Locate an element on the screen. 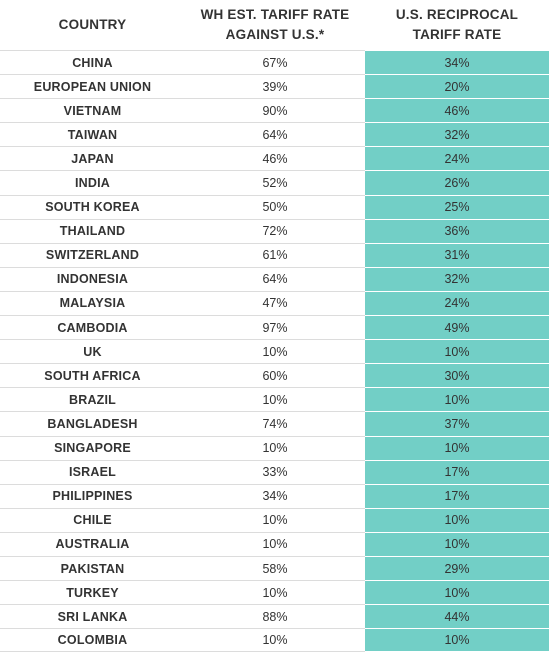  header-country-label: COUNTRY is located at coordinates (92, 24).